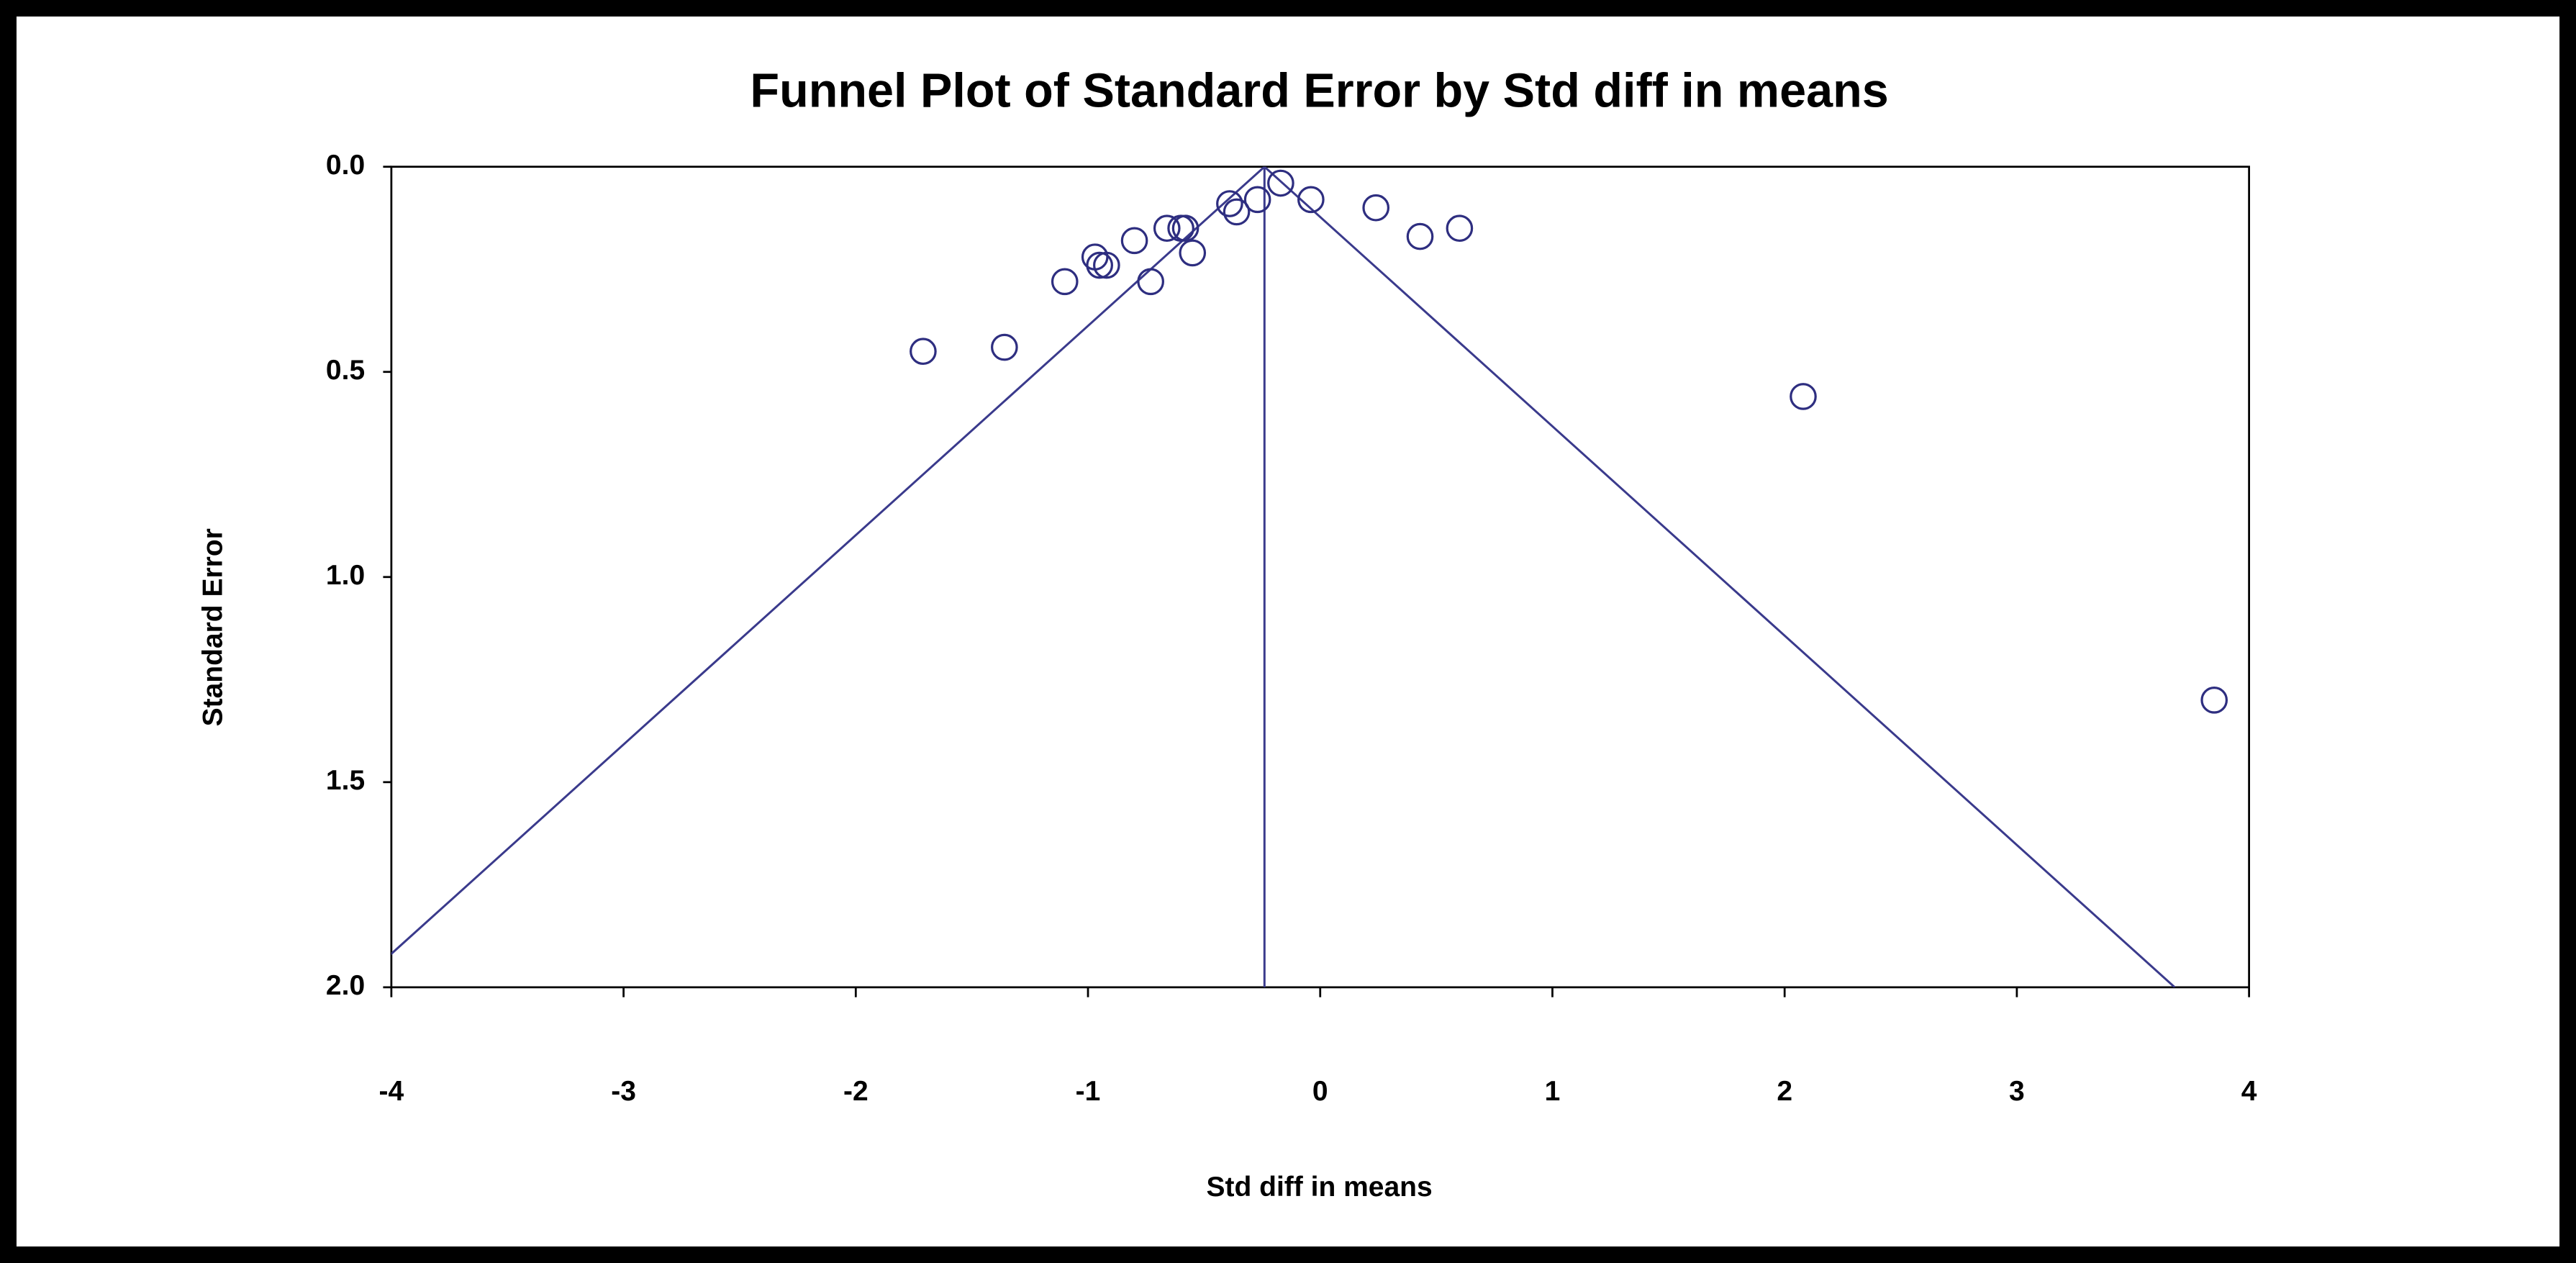 This screenshot has width=2576, height=1263. Describe the element at coordinates (345, 575) in the screenshot. I see `y-tick-label: 1.0` at that location.